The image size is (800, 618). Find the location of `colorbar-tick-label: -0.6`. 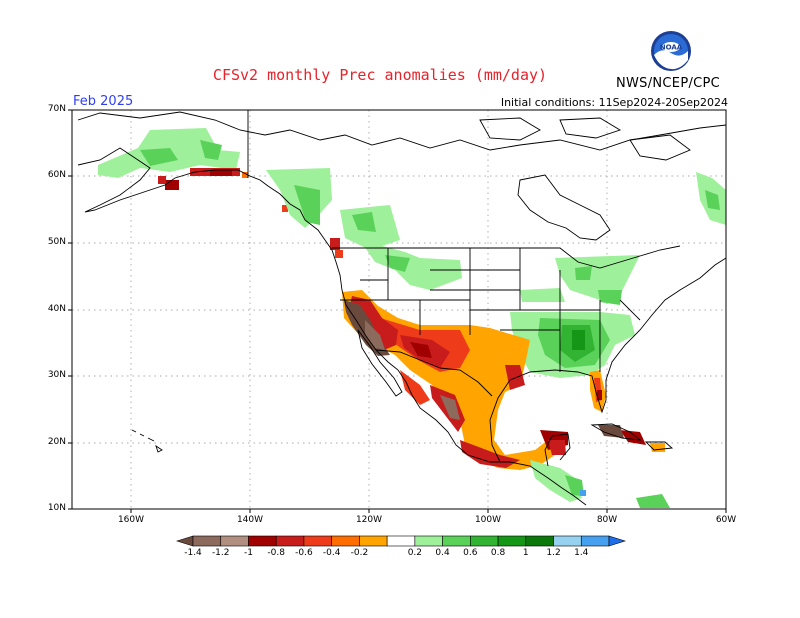

colorbar-tick-label: -0.6 is located at coordinates (304, 553).